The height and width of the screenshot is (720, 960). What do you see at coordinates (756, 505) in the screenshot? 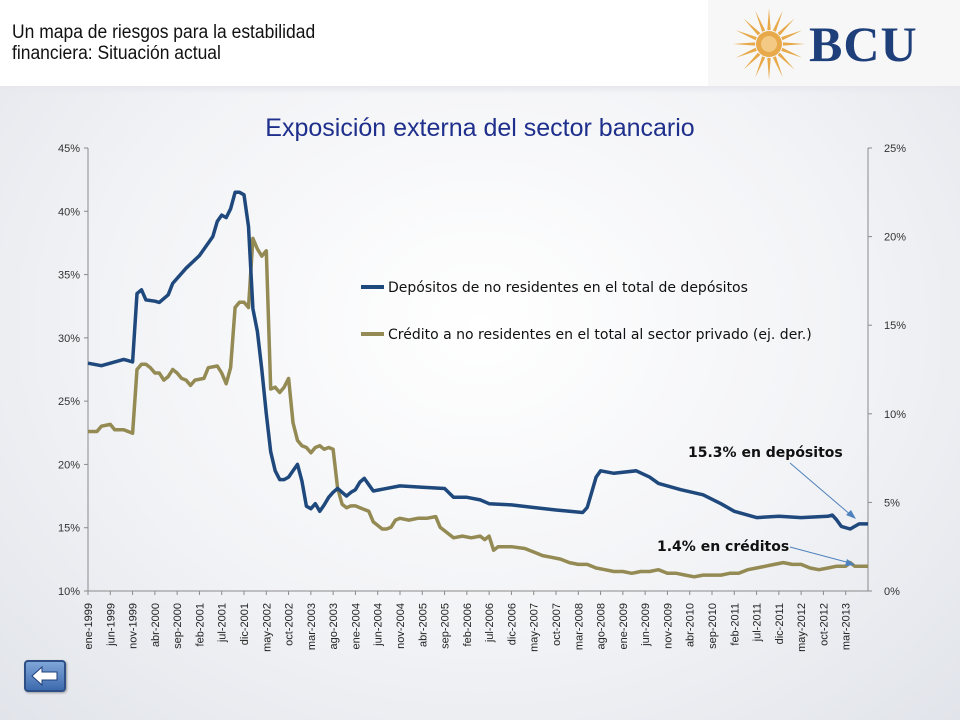
I see `chart-annotations: 15.3% en depósitos 1.4% en créditos` at bounding box center [756, 505].